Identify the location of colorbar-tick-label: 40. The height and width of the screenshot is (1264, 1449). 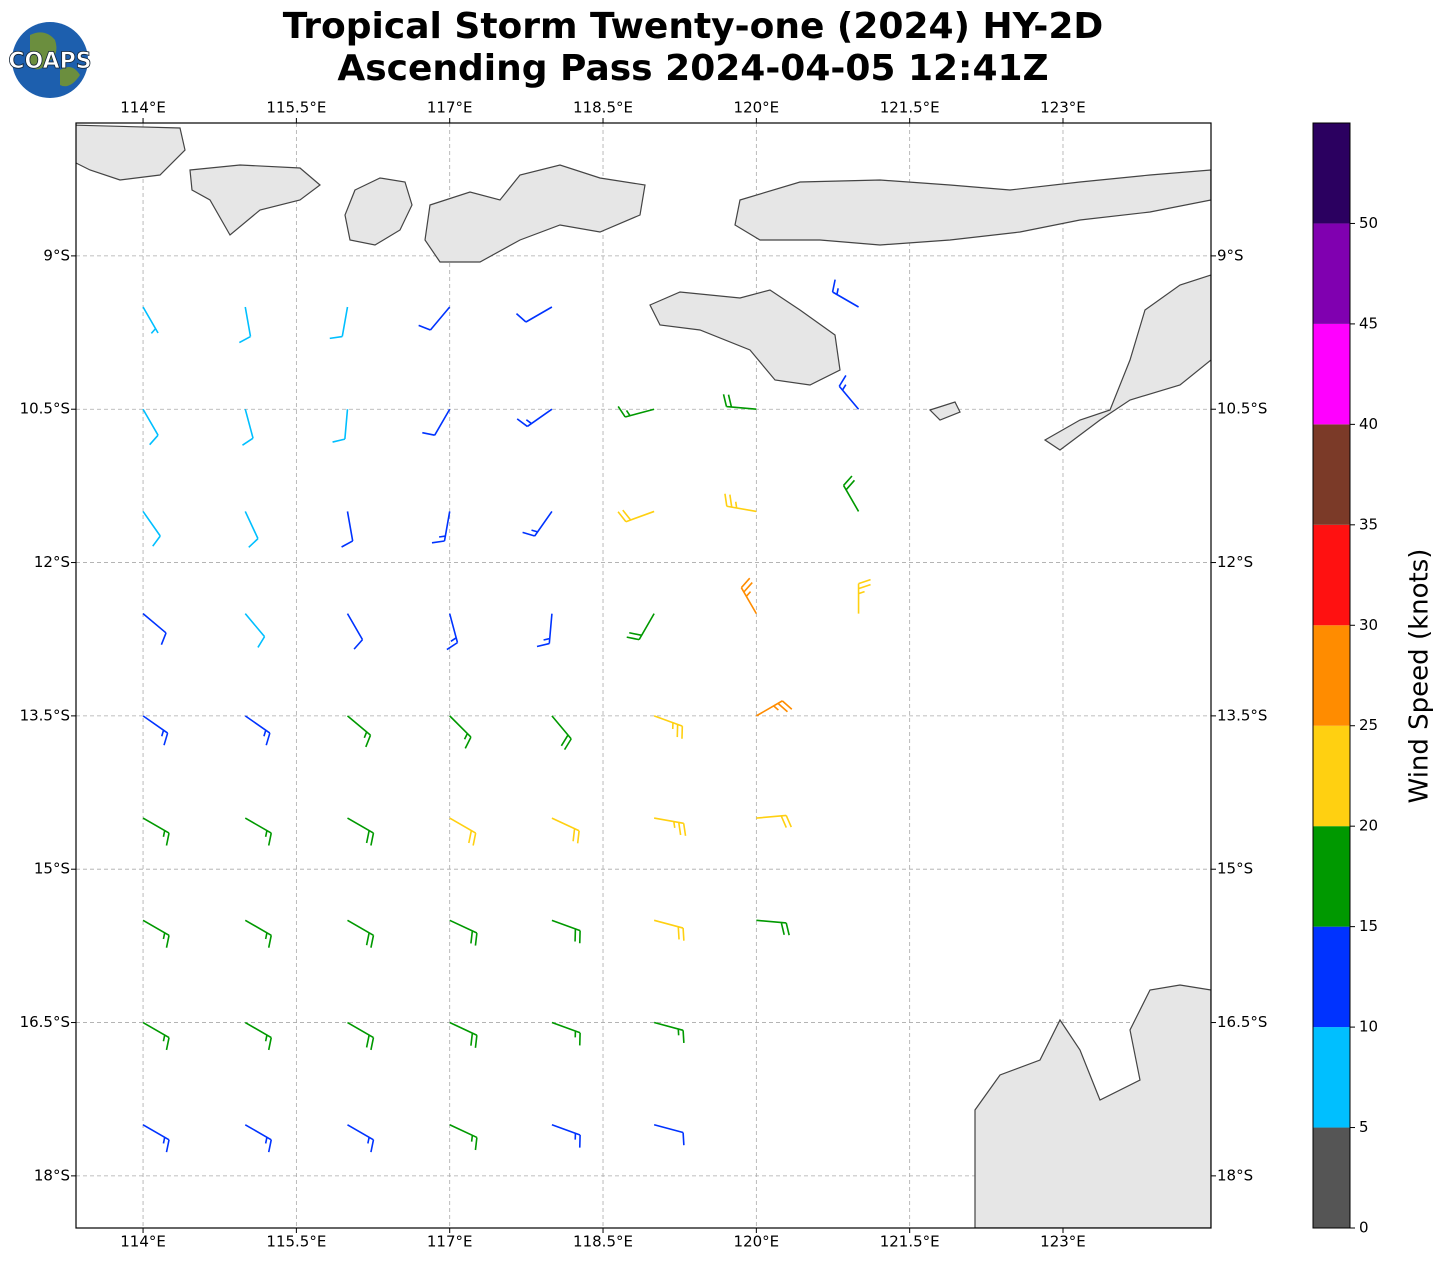
(1368, 424).